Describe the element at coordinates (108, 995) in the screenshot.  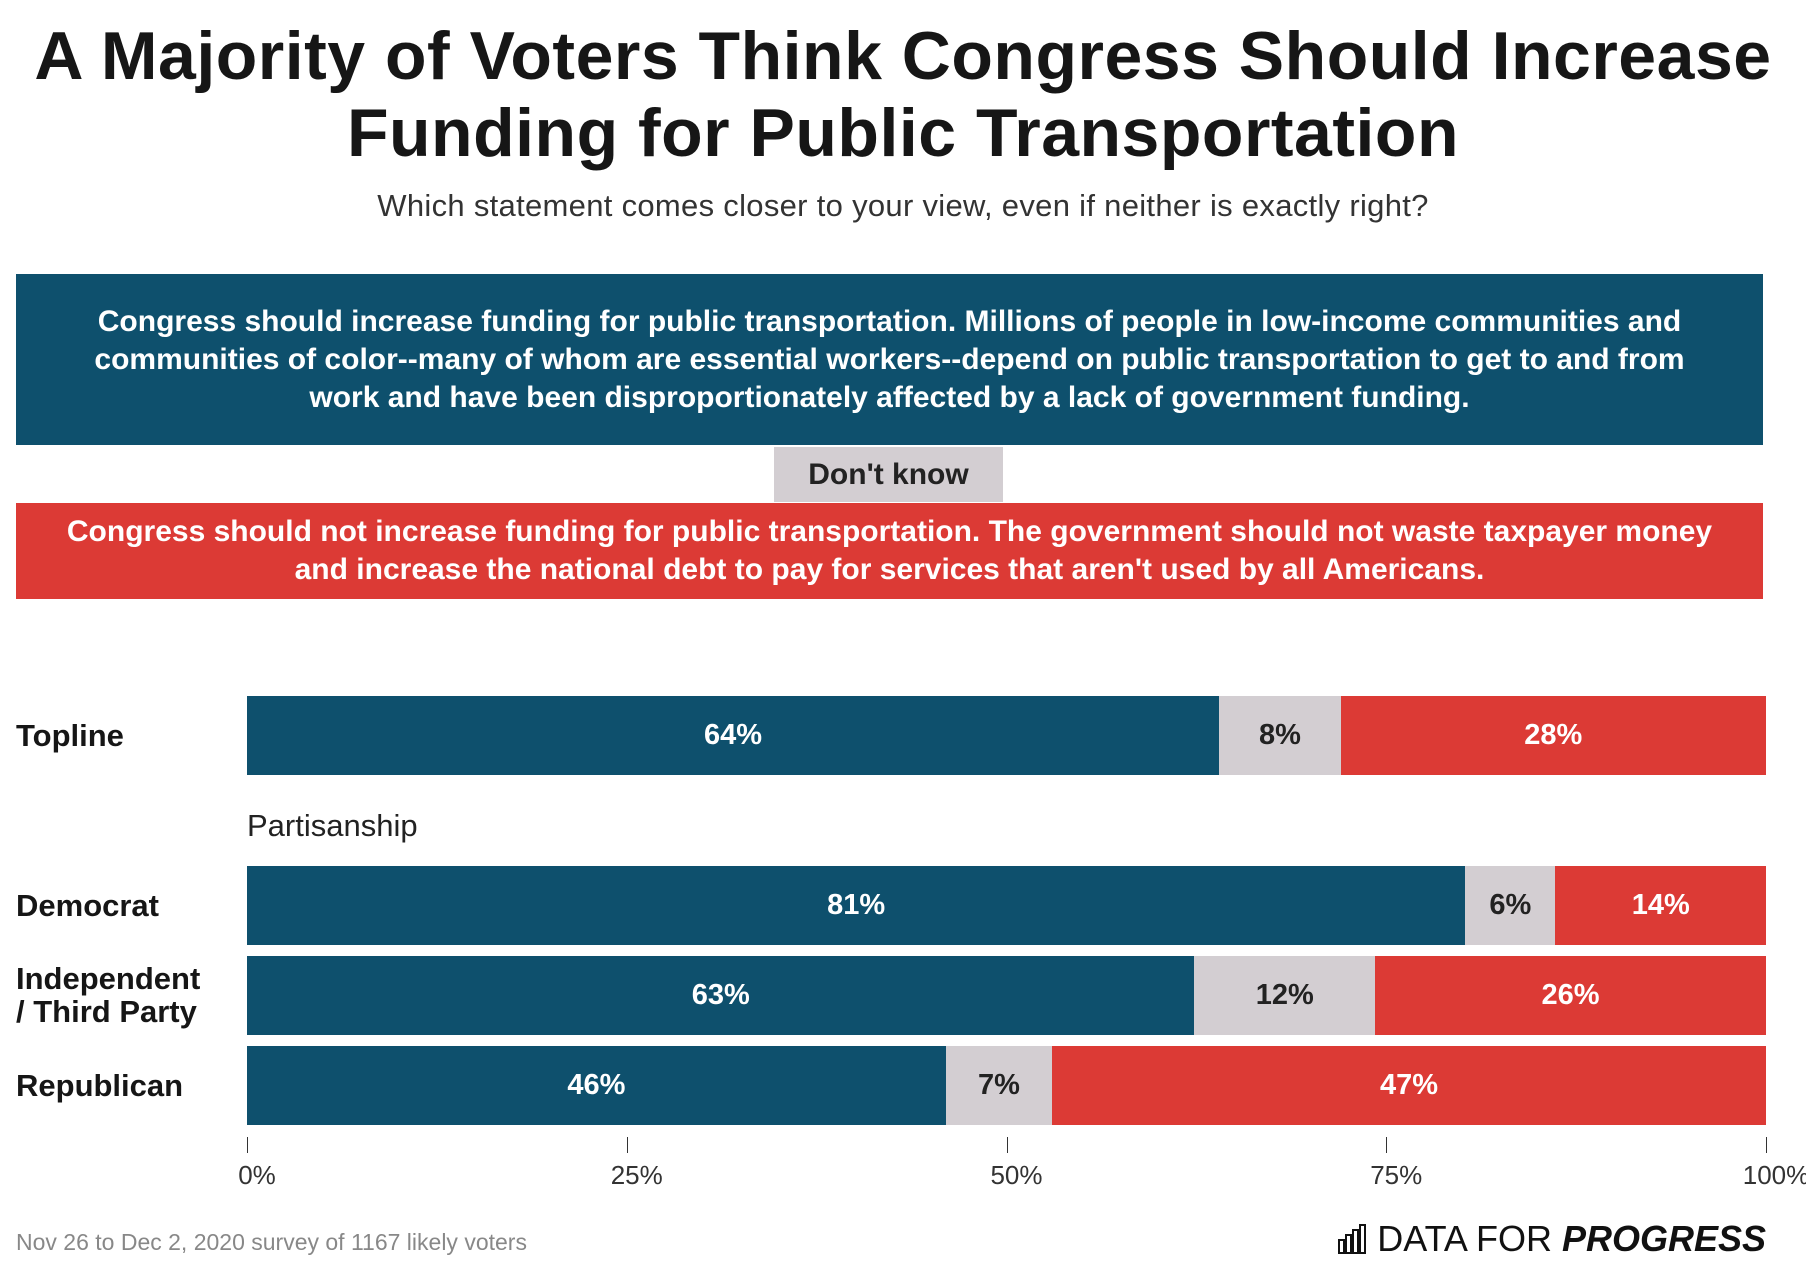
I see `row-label: Independent / Third Party` at that location.